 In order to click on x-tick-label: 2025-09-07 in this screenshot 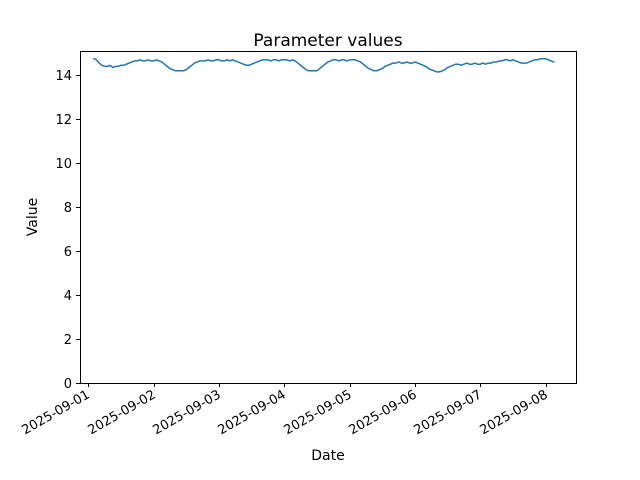, I will do `click(448, 412)`.